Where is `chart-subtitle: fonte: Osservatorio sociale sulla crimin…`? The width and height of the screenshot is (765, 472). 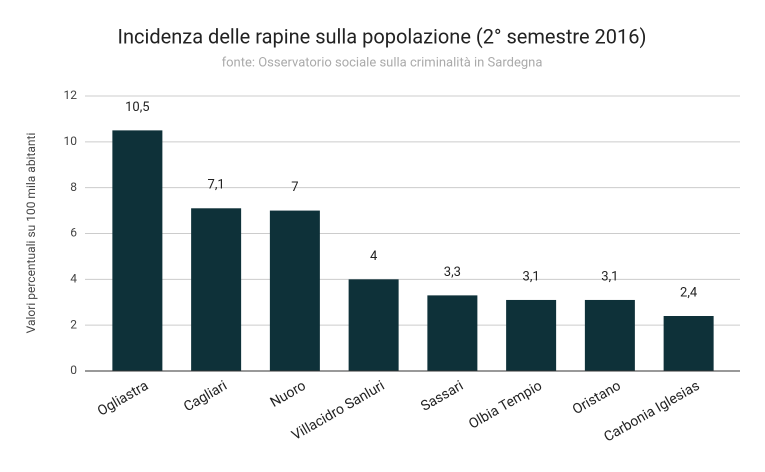
chart-subtitle: fonte: Osservatorio sociale sulla crimin… is located at coordinates (382, 62).